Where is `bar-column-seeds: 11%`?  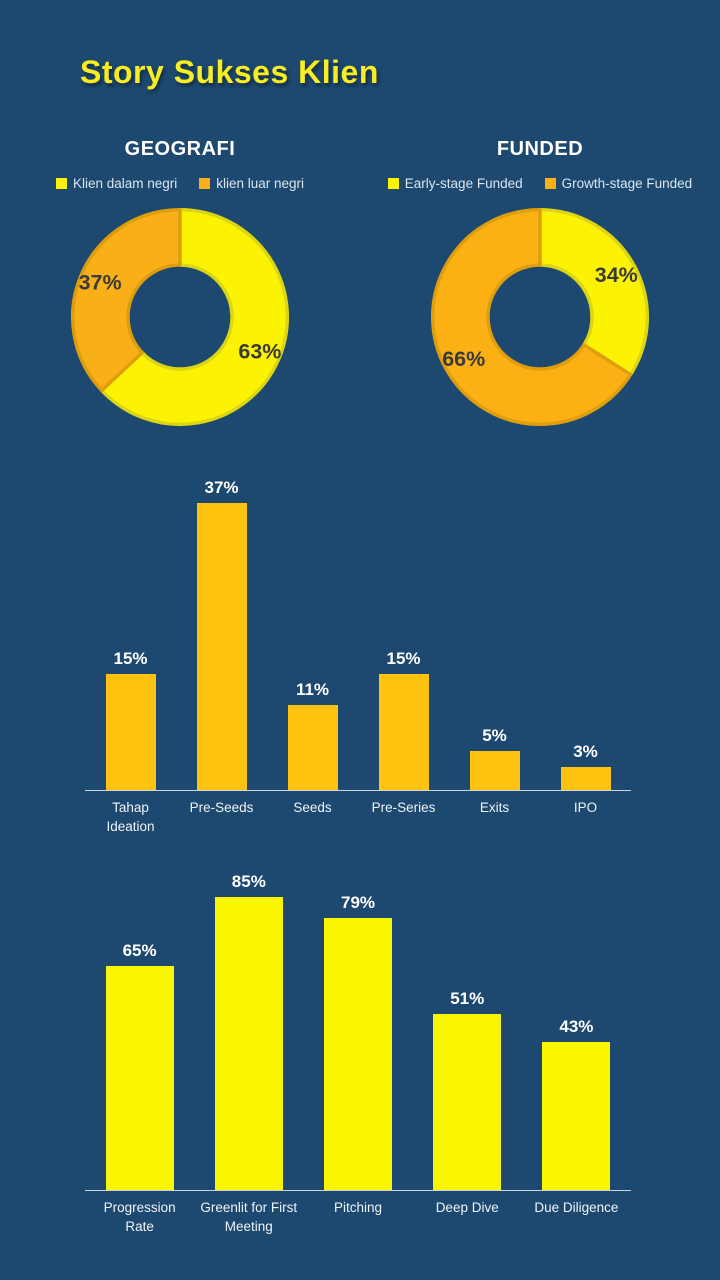
bar-column-seeds: 11% is located at coordinates (312, 735).